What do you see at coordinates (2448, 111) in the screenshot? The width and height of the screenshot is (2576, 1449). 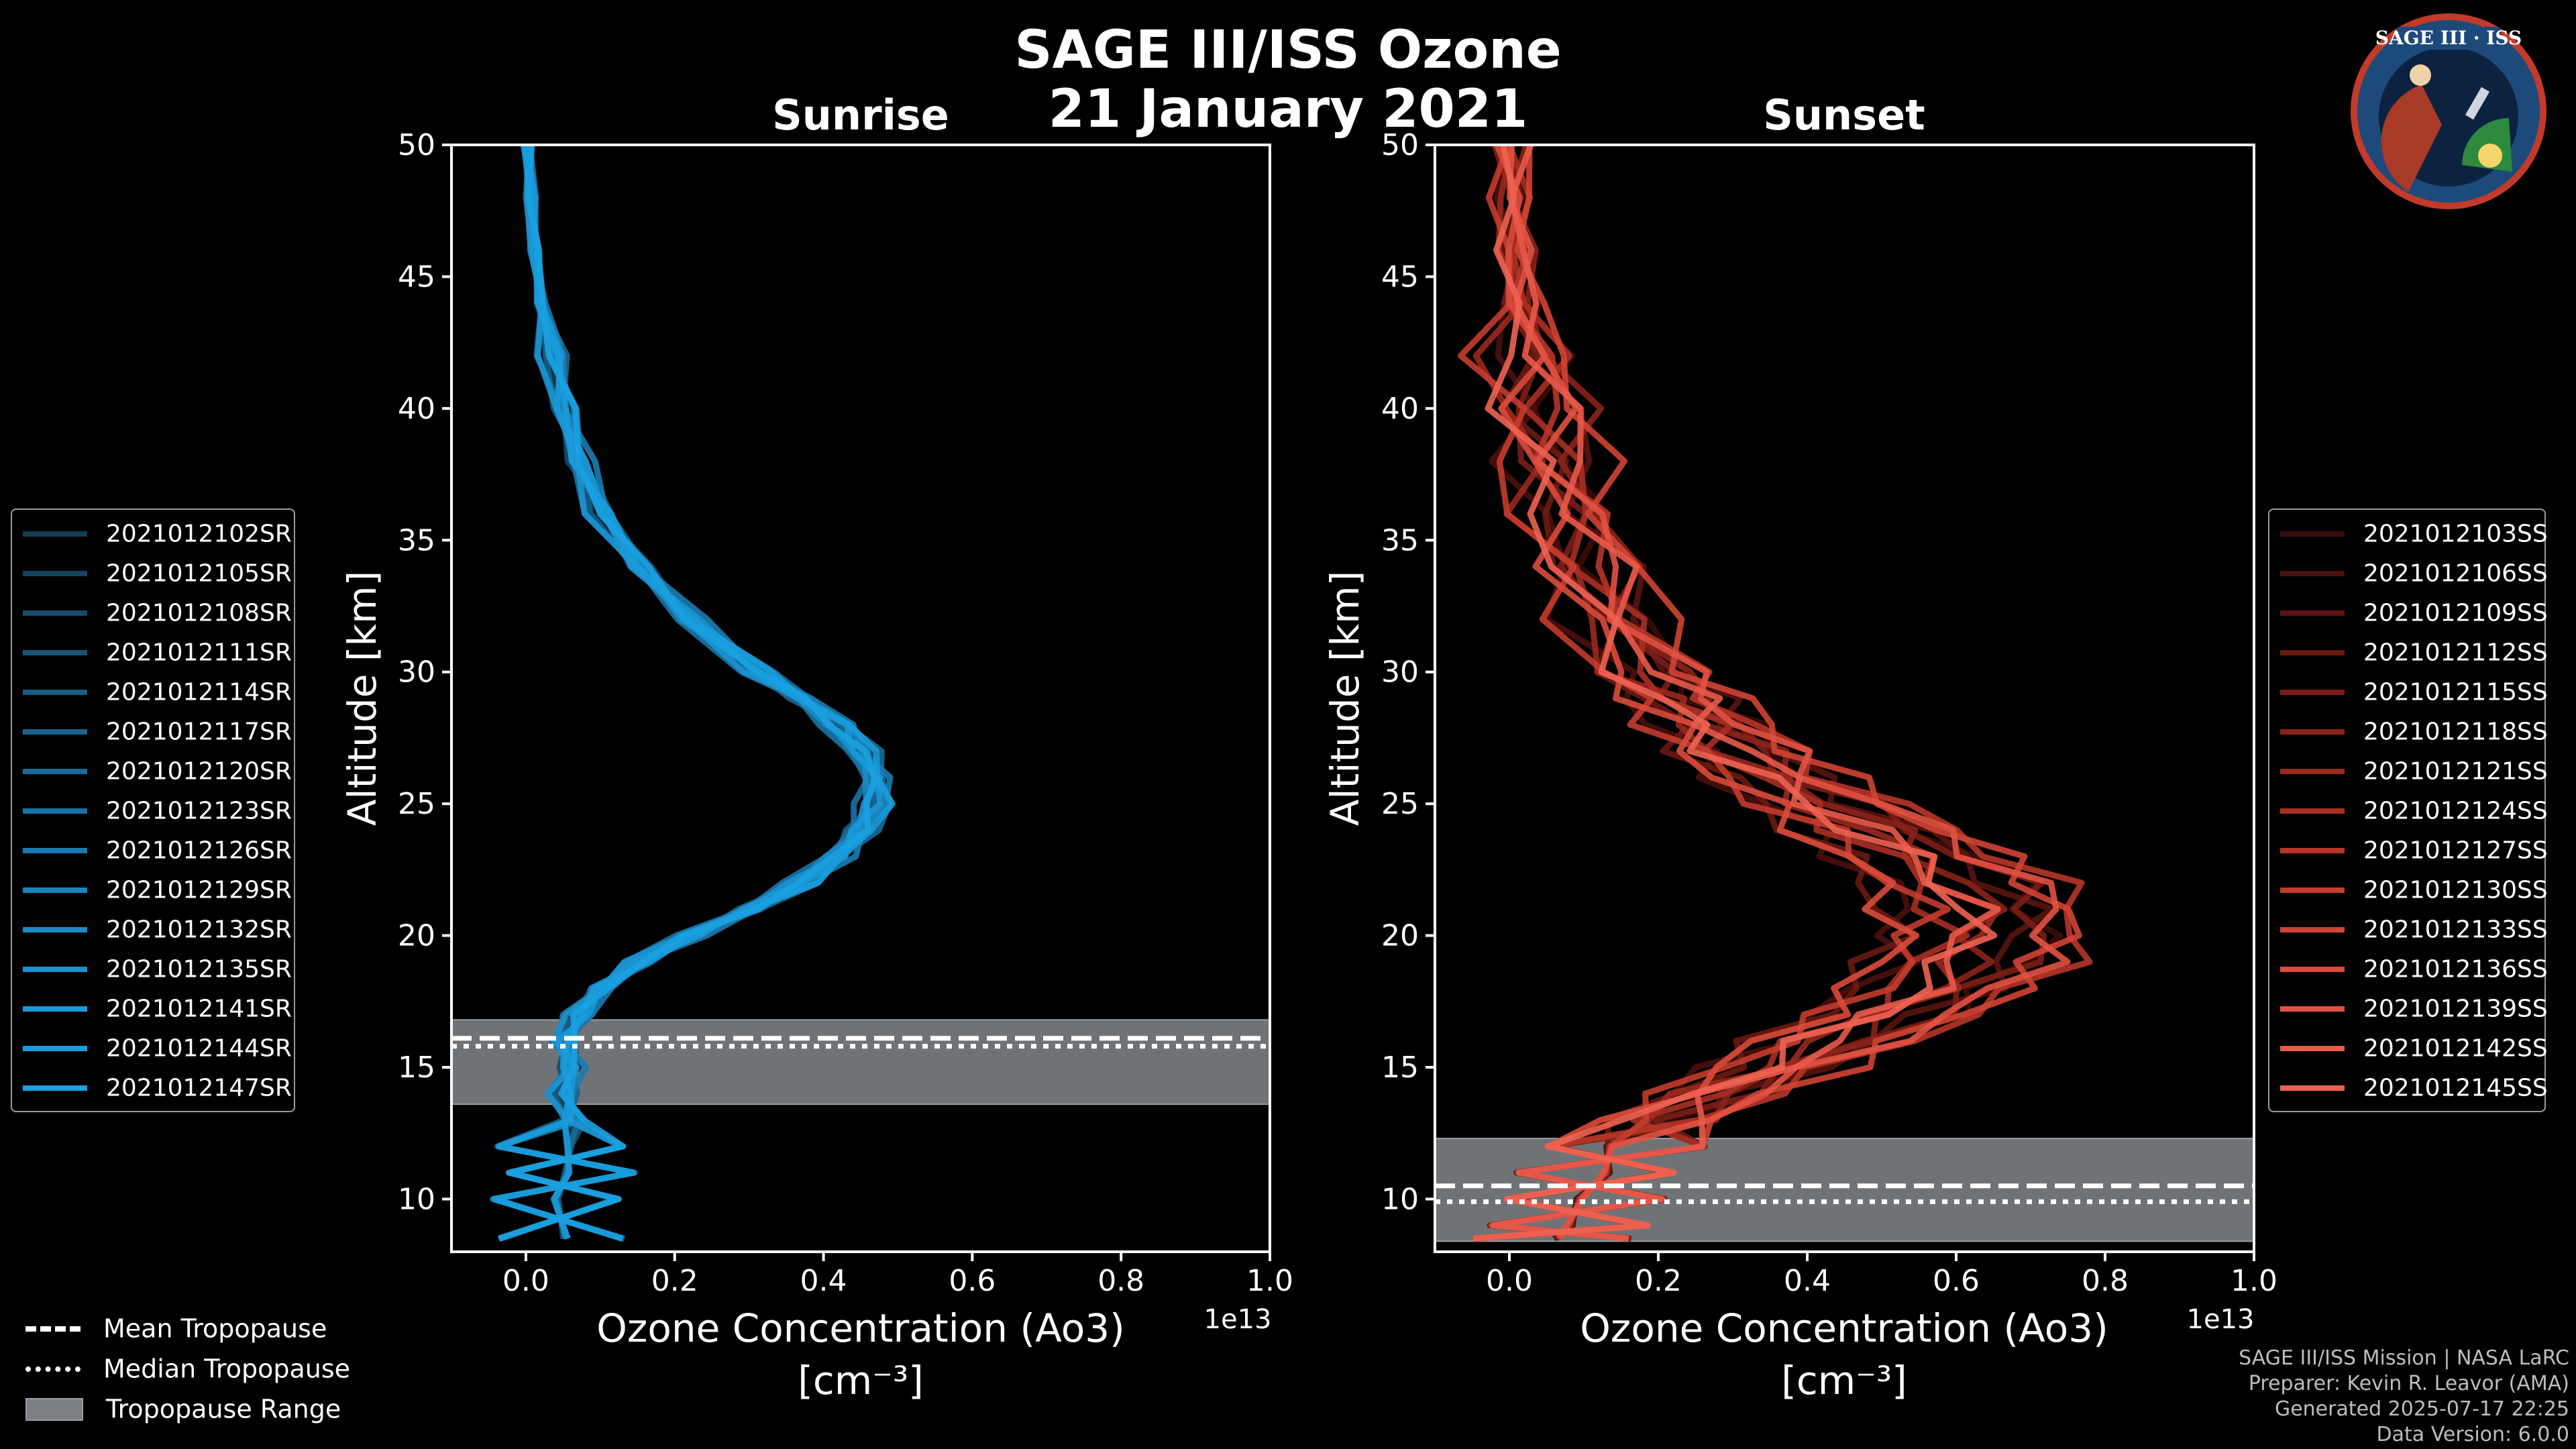 I see `mission-patch-logo: SAGE III · ISS` at bounding box center [2448, 111].